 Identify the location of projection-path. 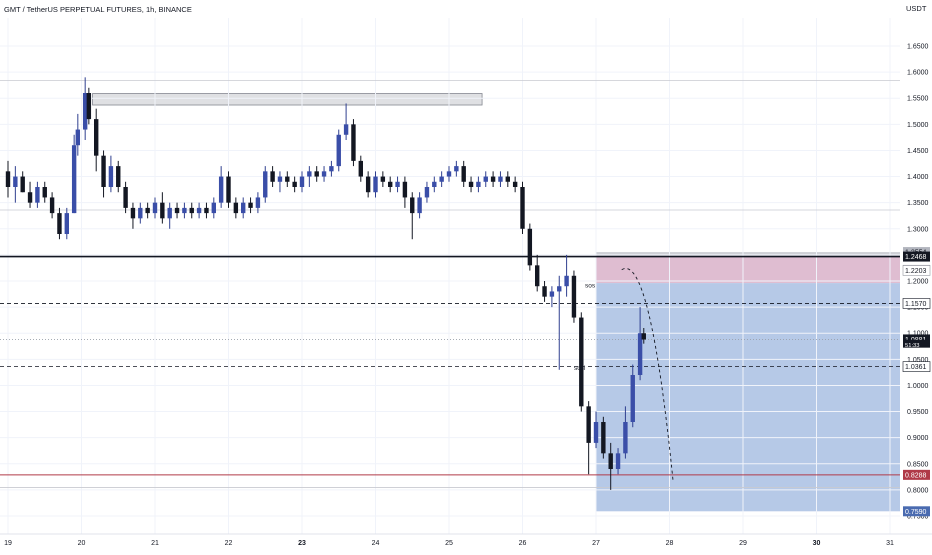
(647, 375).